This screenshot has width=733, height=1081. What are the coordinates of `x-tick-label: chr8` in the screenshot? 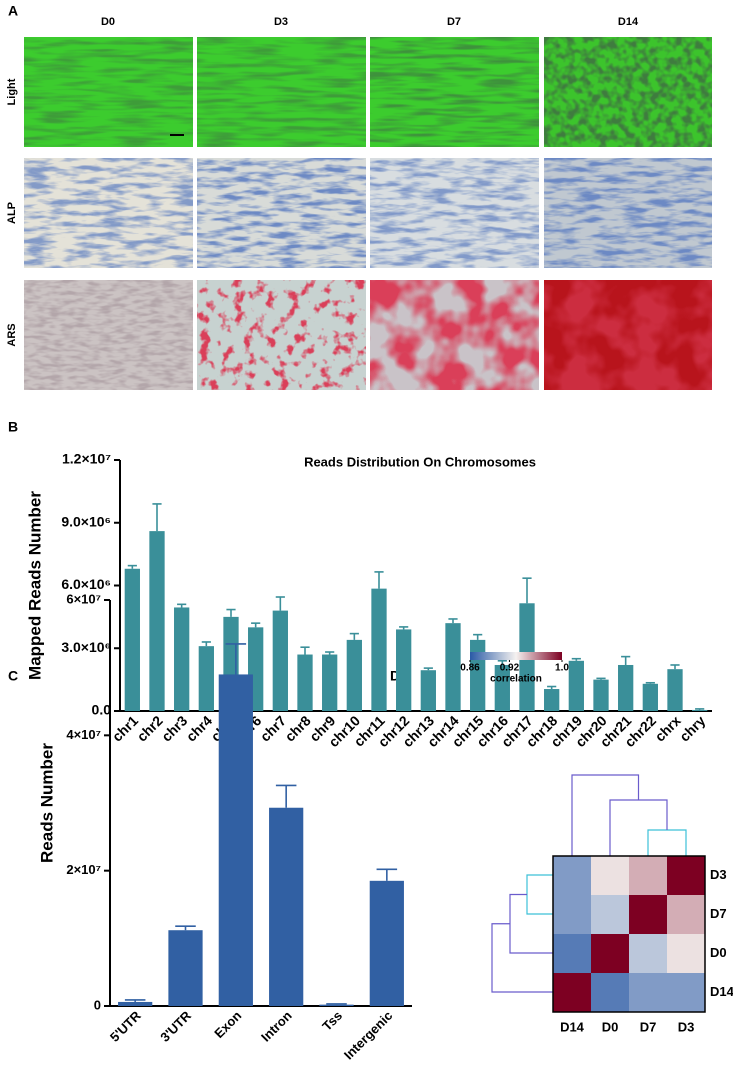 It's located at (298, 728).